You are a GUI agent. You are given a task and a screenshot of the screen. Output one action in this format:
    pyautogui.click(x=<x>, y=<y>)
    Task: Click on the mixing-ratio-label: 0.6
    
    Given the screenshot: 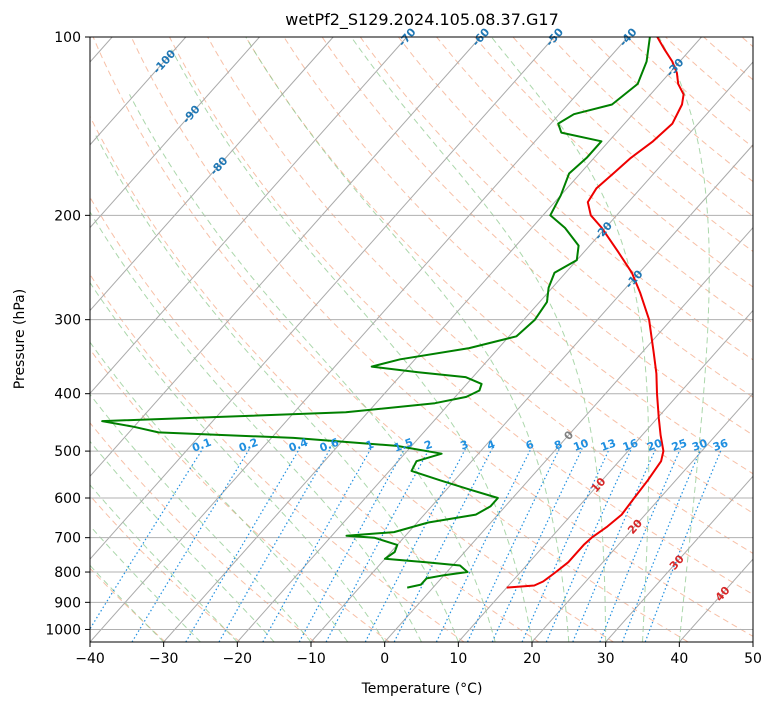 What is the action you would take?
    pyautogui.click(x=329, y=445)
    